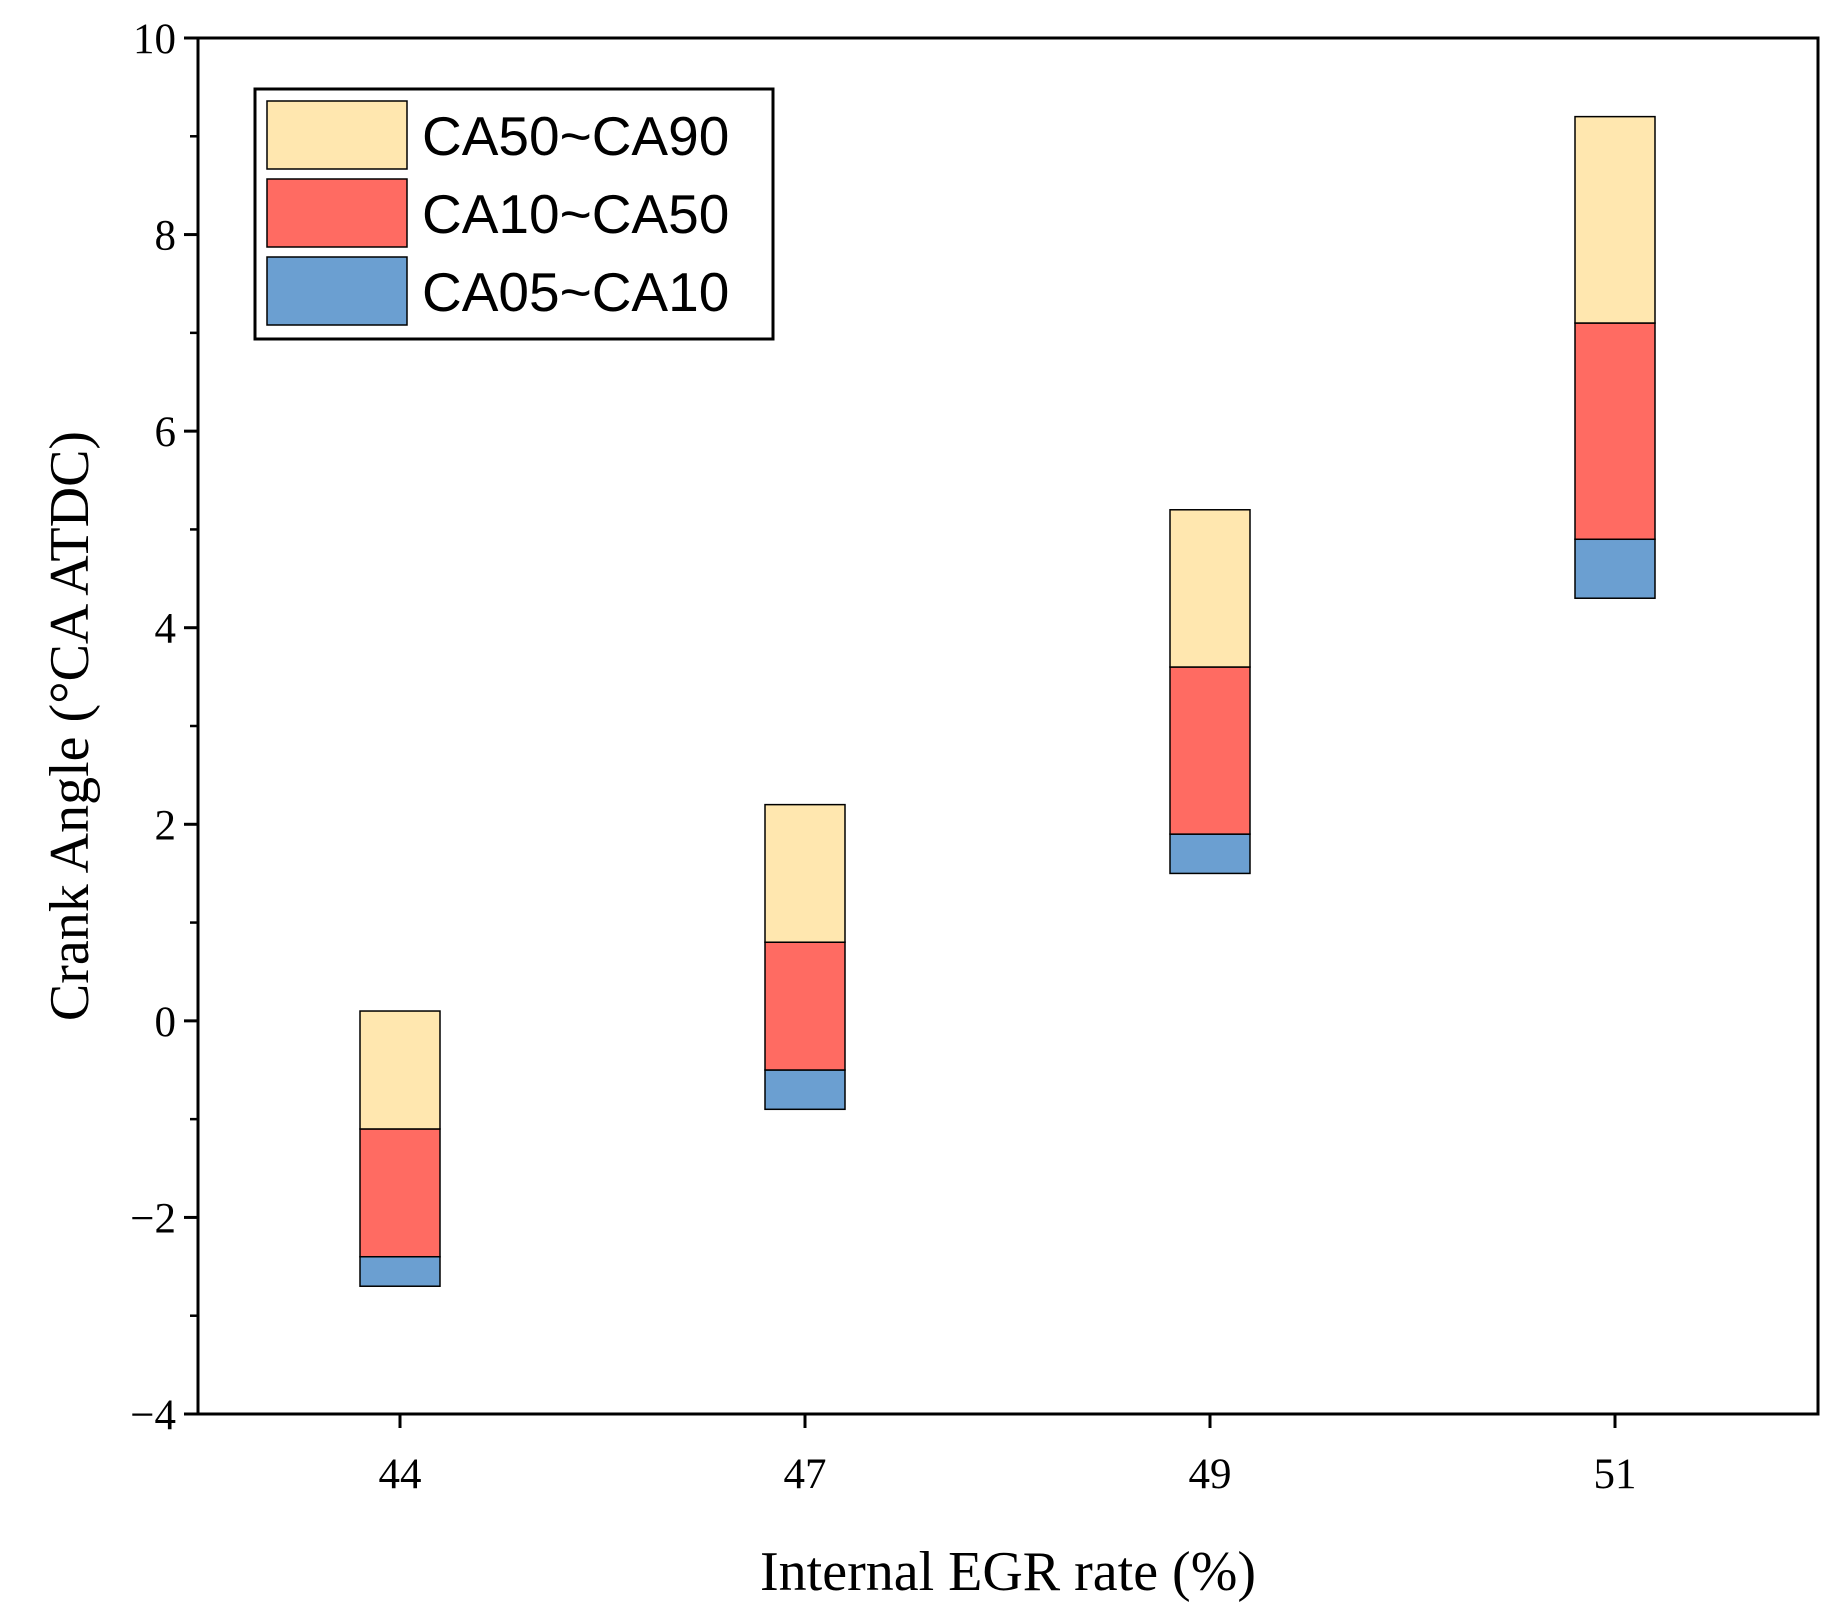 This screenshot has height=1614, width=1838. What do you see at coordinates (166, 1022) in the screenshot?
I see `y-tick-label: 0` at bounding box center [166, 1022].